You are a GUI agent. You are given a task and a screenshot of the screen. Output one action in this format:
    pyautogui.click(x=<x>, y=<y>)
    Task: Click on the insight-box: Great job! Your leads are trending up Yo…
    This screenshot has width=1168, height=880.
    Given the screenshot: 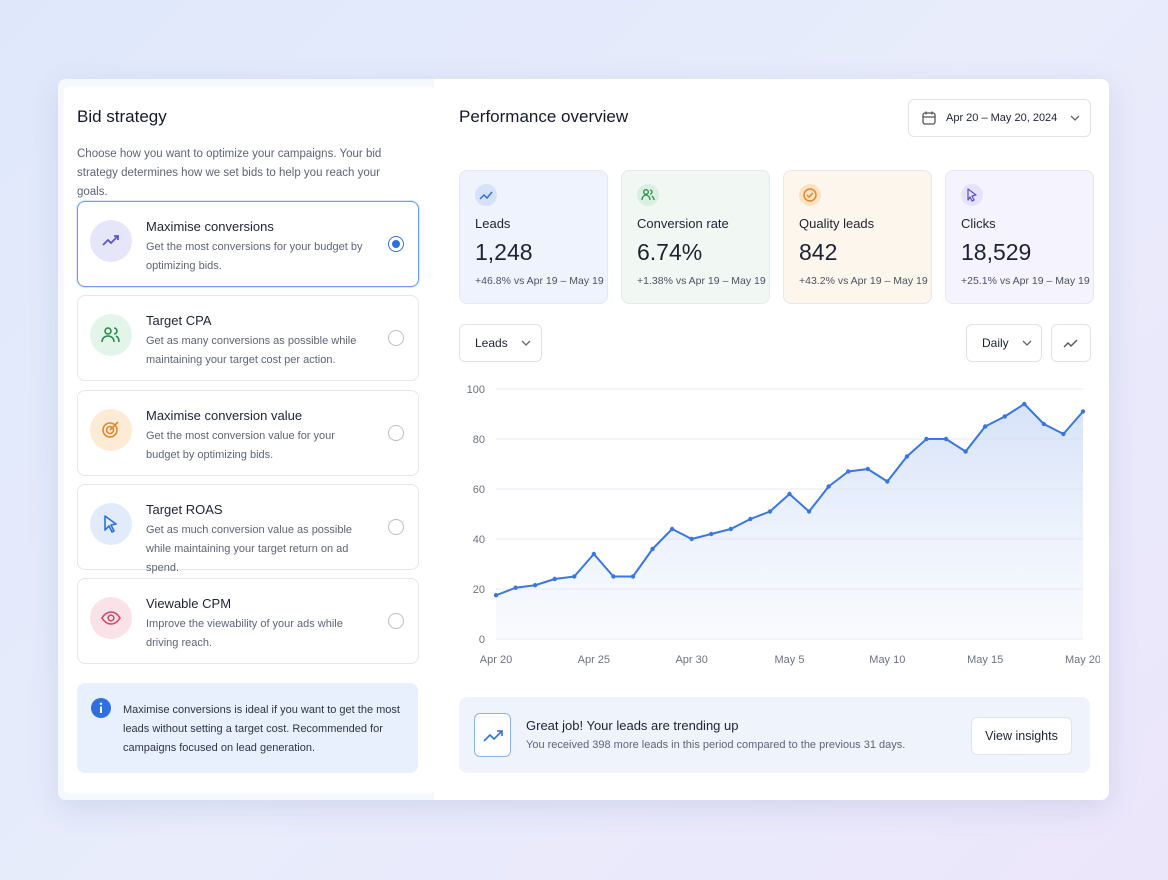 What is the action you would take?
    pyautogui.click(x=774, y=735)
    